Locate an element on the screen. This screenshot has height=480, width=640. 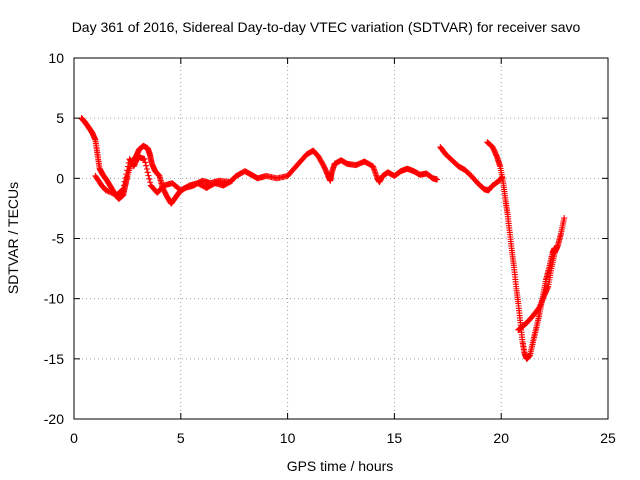
x-tick-label: 5 is located at coordinates (181, 438).